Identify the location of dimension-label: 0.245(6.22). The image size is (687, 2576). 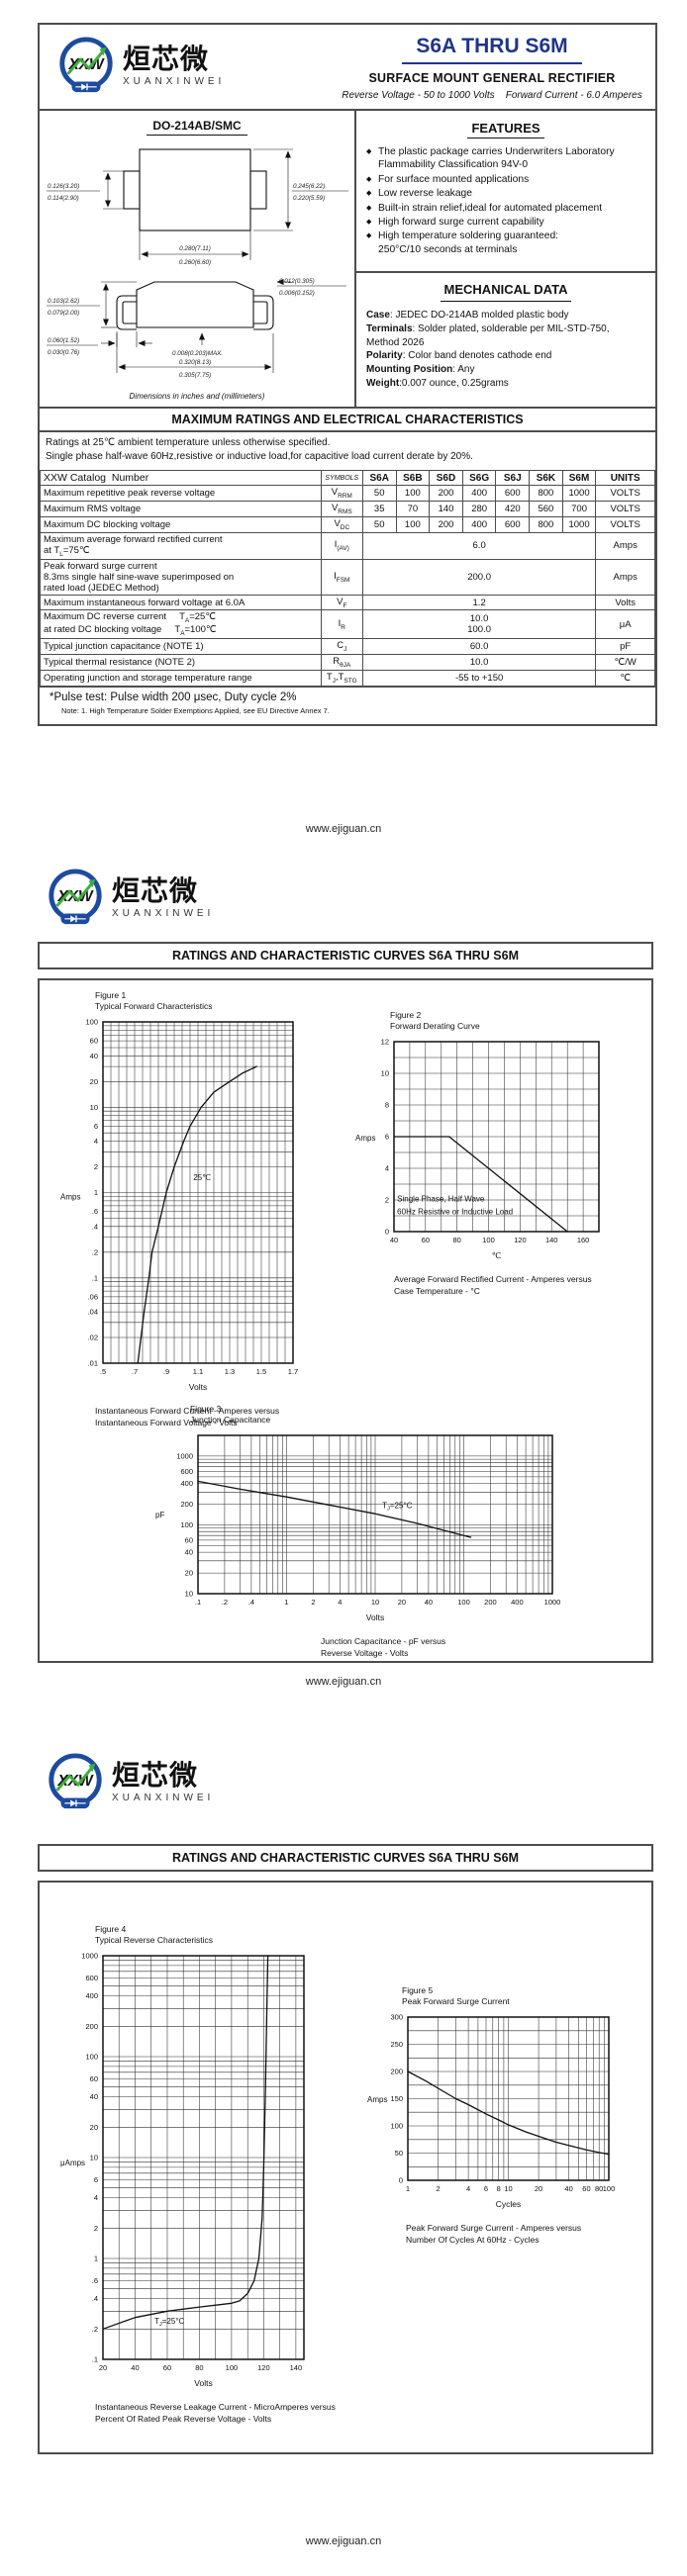
(309, 187).